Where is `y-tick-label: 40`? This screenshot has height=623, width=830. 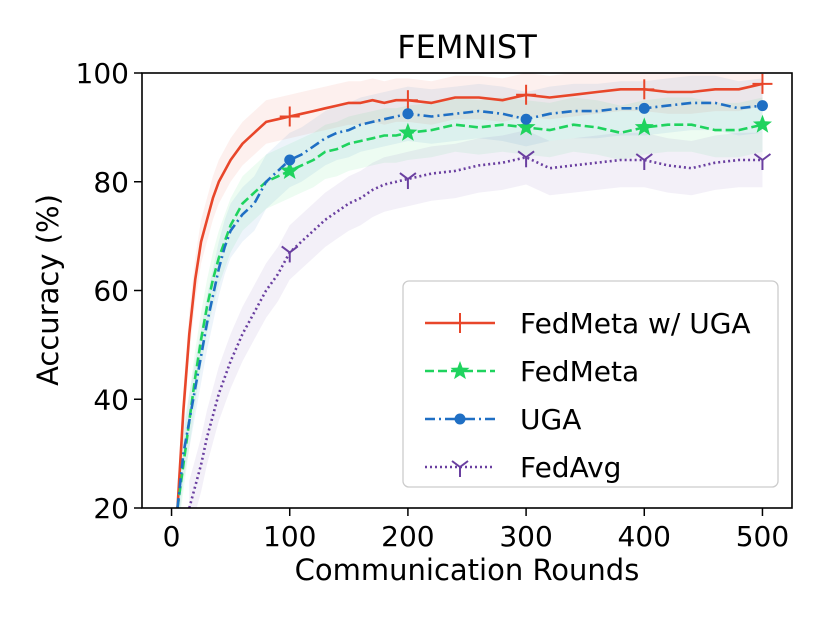 y-tick-label: 40 is located at coordinates (111, 399).